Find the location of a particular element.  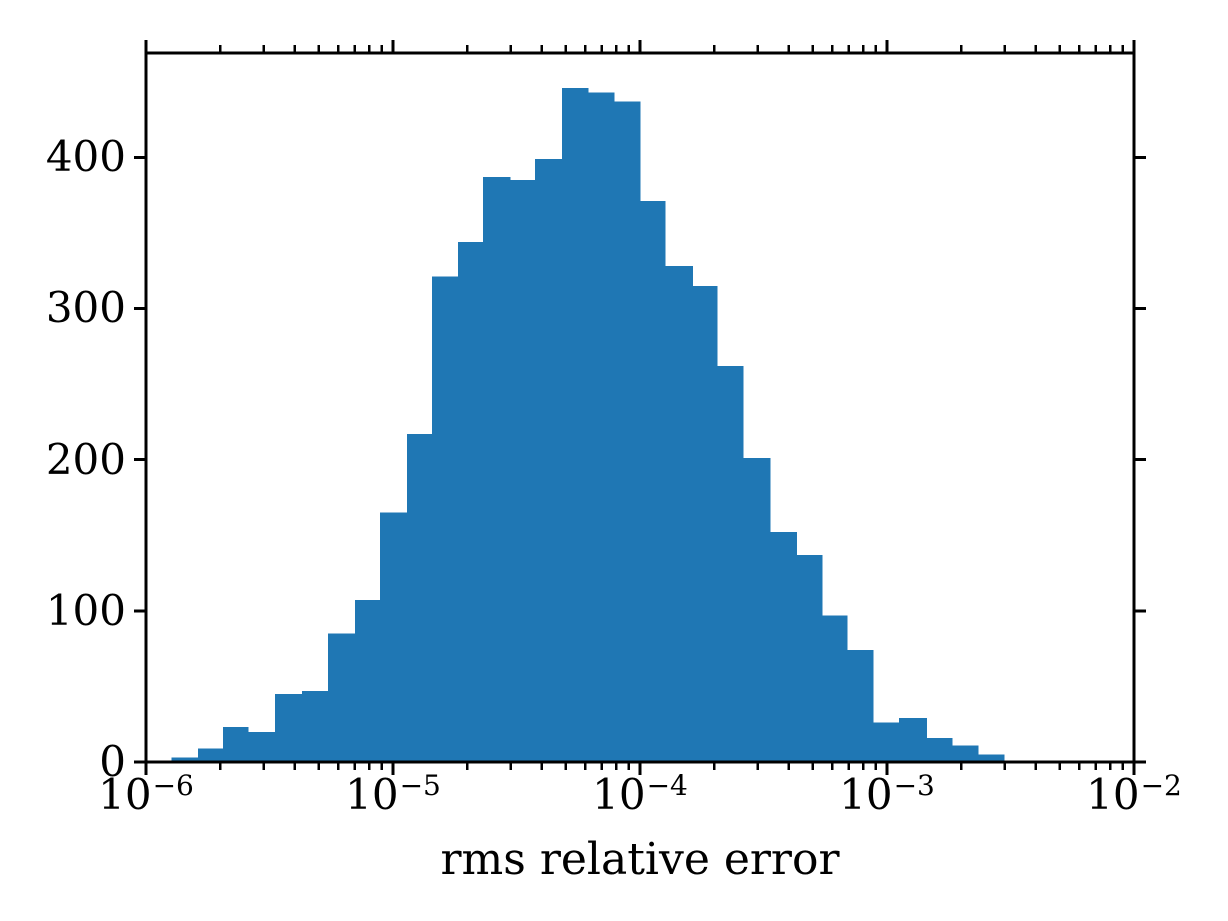

x-tick-label-exponent: −3 is located at coordinates (914, 785).